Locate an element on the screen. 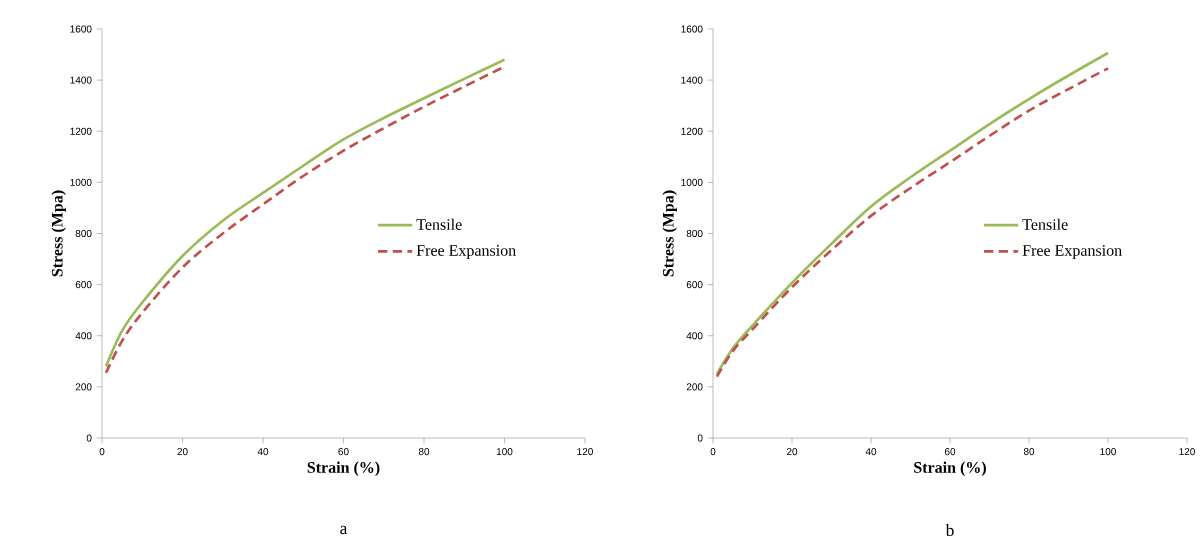 The height and width of the screenshot is (554, 1200). text: b is located at coordinates (949, 530).